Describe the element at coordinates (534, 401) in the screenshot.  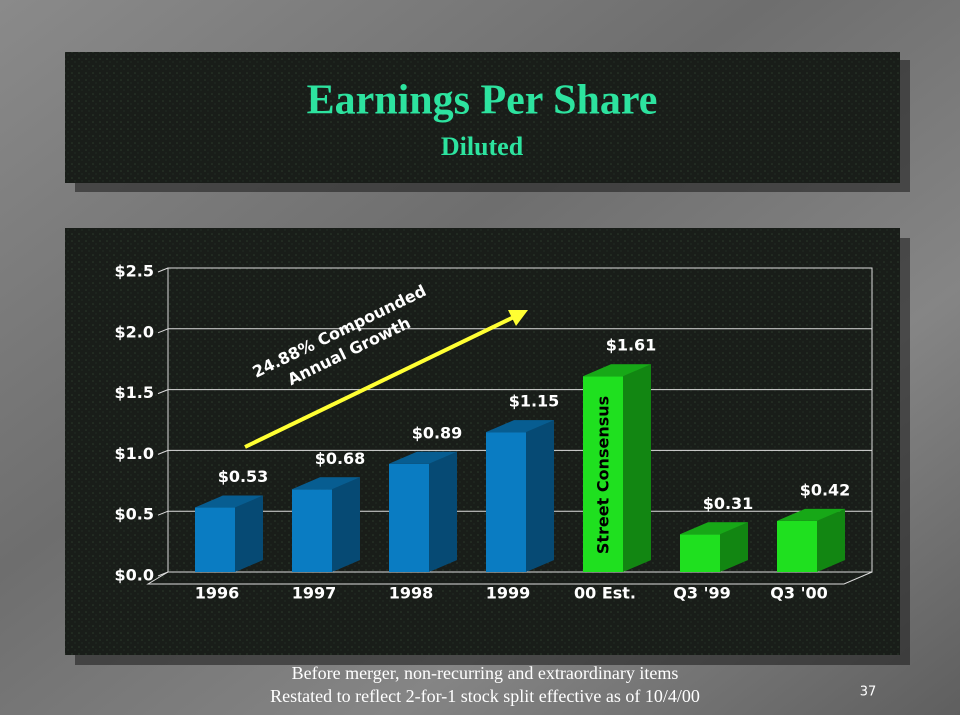
I see `value-label: $1.15` at that location.